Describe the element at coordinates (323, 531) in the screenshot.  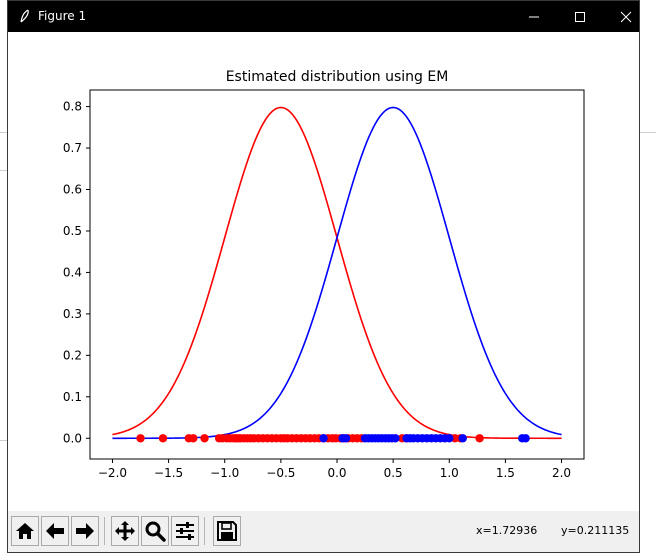
I see `navigation-toolbar: x=1.72936 y=0.211135` at that location.